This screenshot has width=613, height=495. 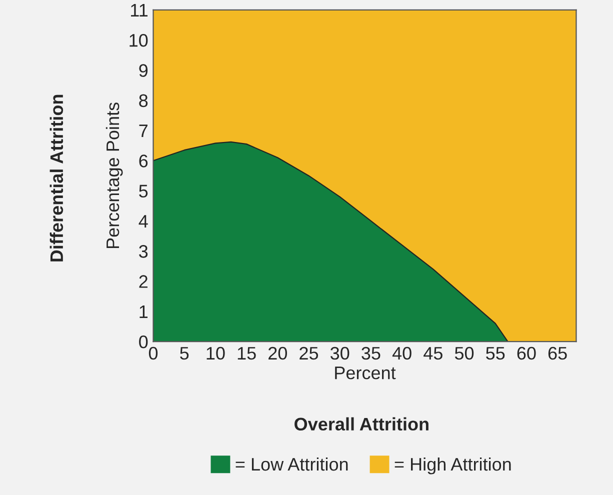 I want to click on y-tick-label: 5, so click(x=143, y=191).